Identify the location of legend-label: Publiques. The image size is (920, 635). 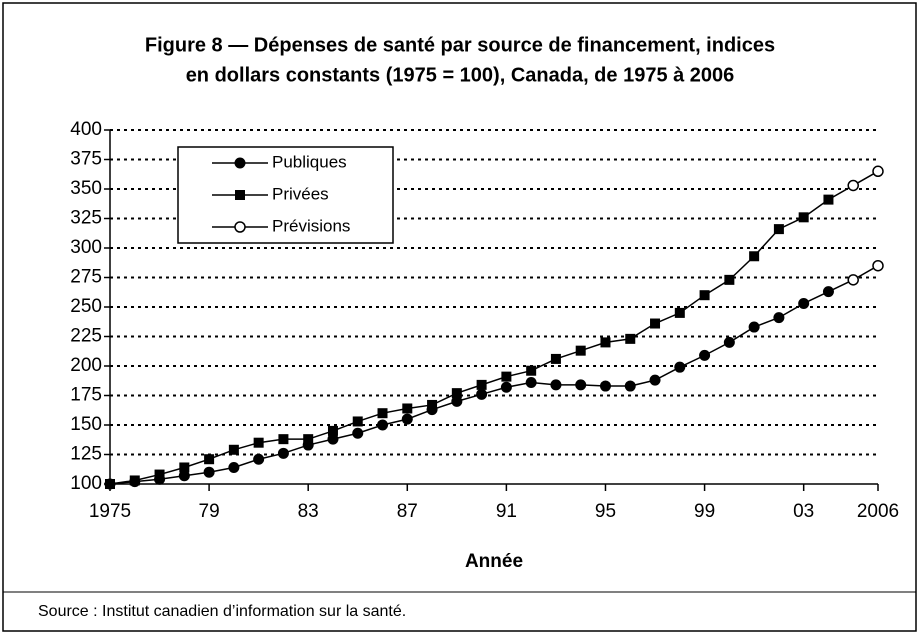
(309, 161).